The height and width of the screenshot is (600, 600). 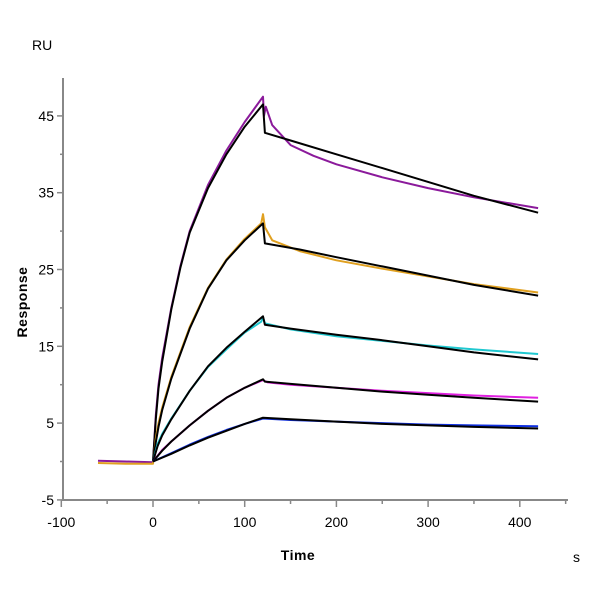 I want to click on y-tick-label: 15, so click(x=46, y=346).